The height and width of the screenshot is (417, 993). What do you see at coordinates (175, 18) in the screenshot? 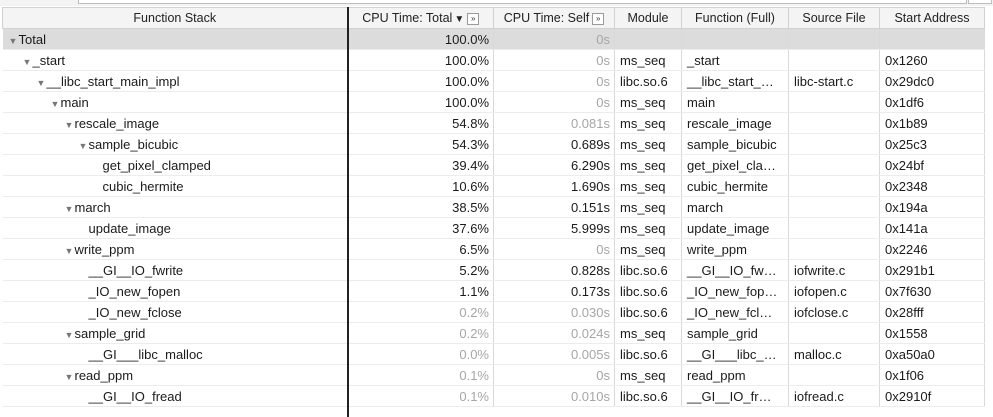
I see `column-header-function-stack: Function Stack` at bounding box center [175, 18].